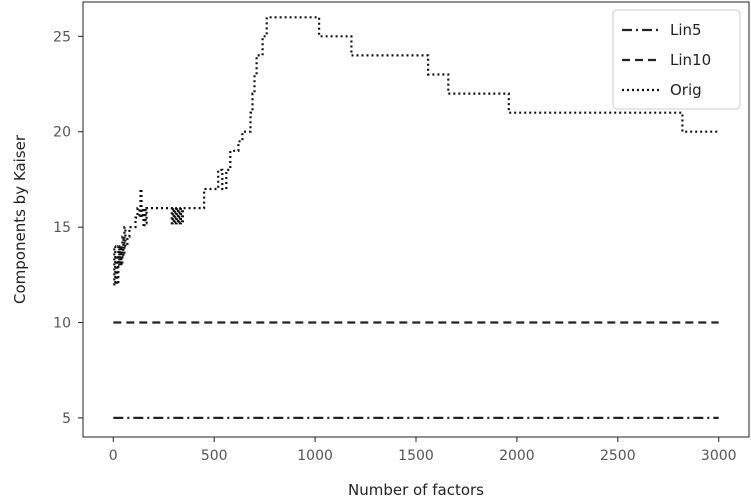  I want to click on x-axis-label: Number of factors, so click(416, 490).